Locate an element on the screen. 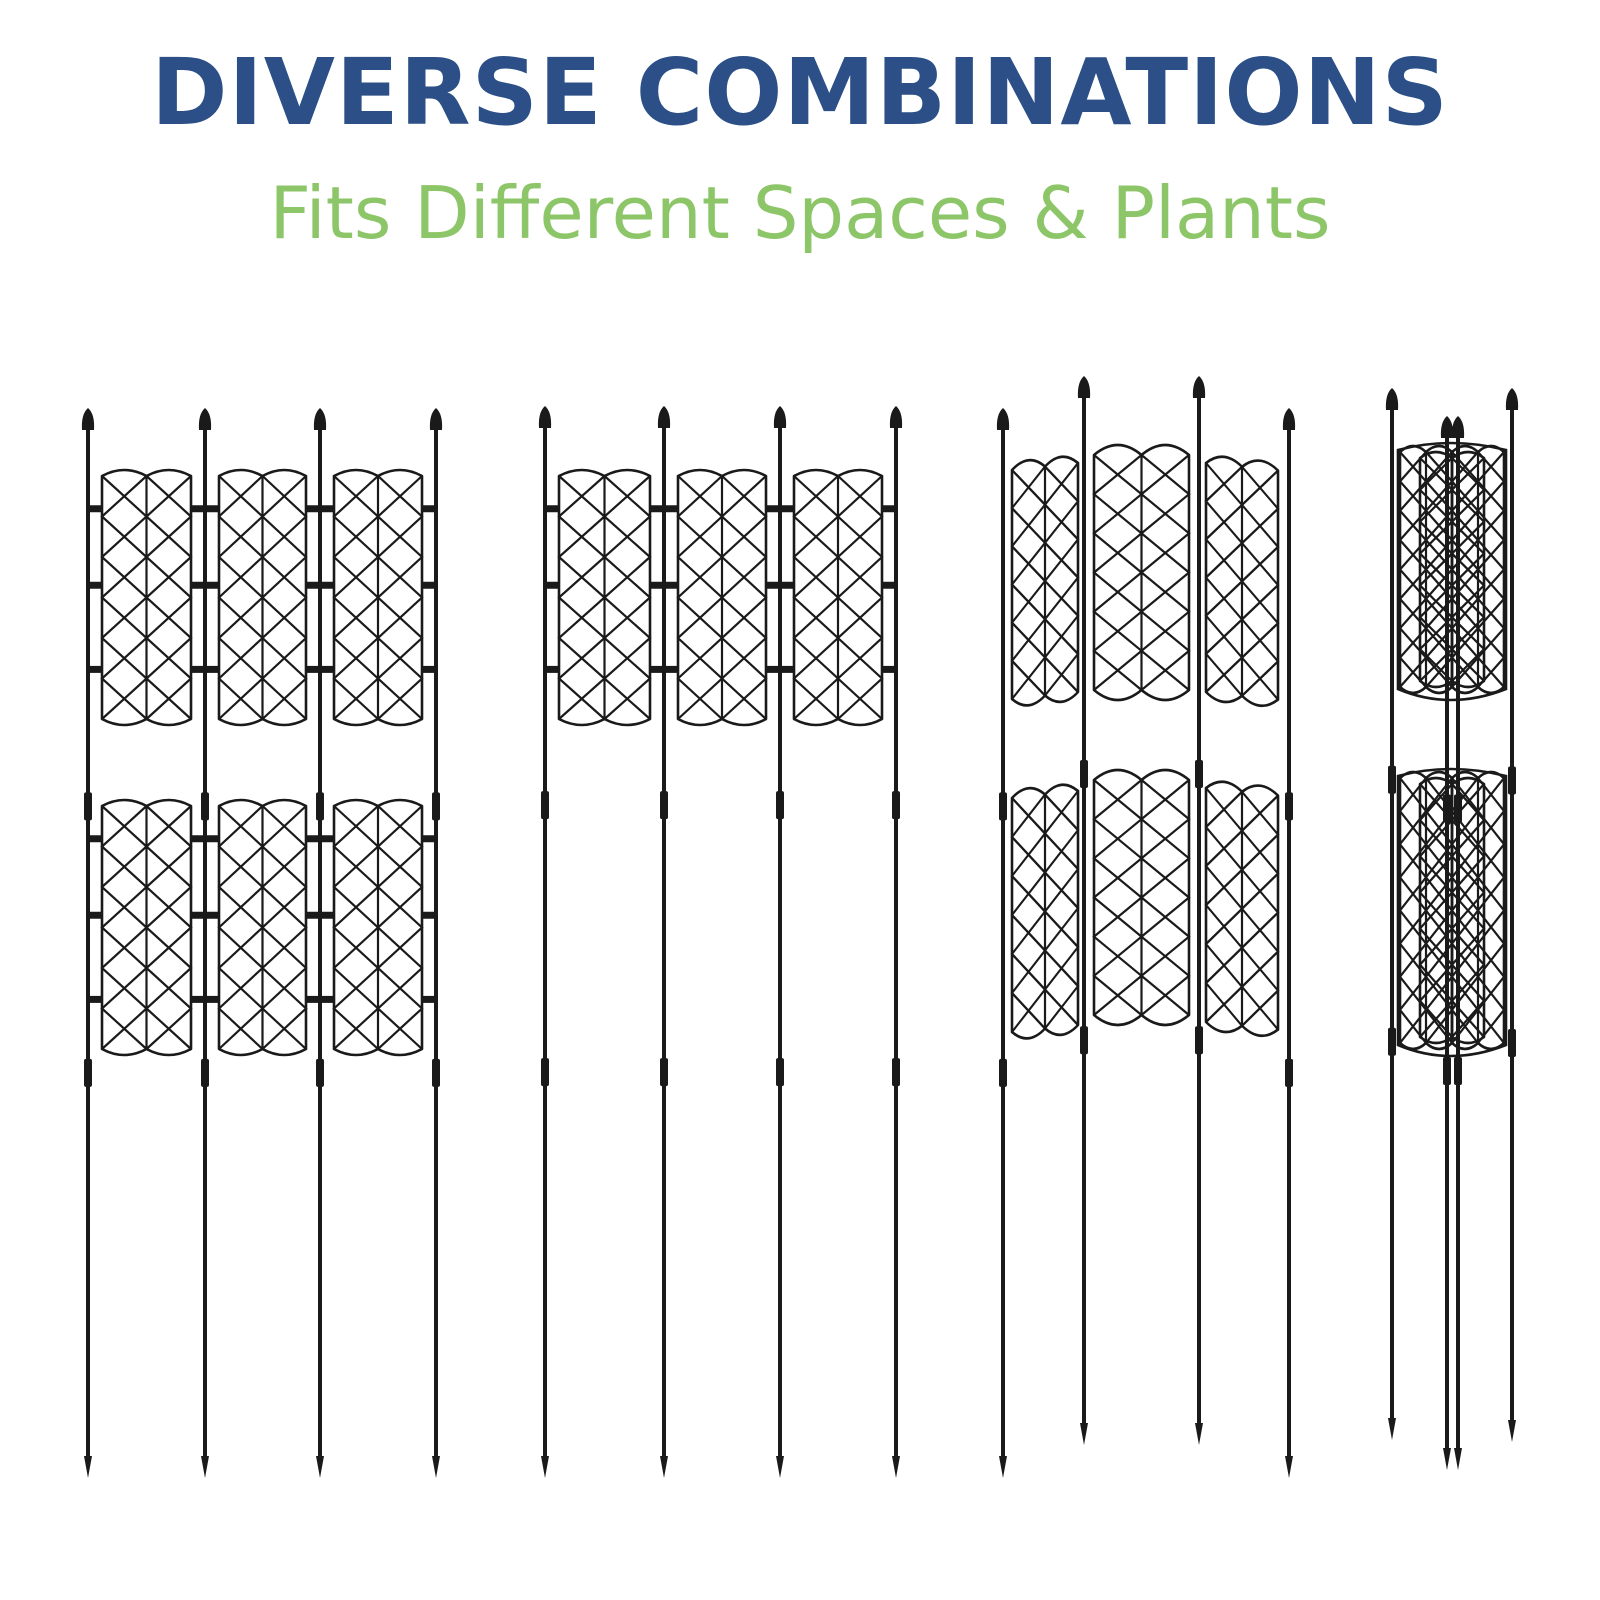 The width and height of the screenshot is (1600, 1600). triangular-tower-trellis is located at coordinates (1452, 929).